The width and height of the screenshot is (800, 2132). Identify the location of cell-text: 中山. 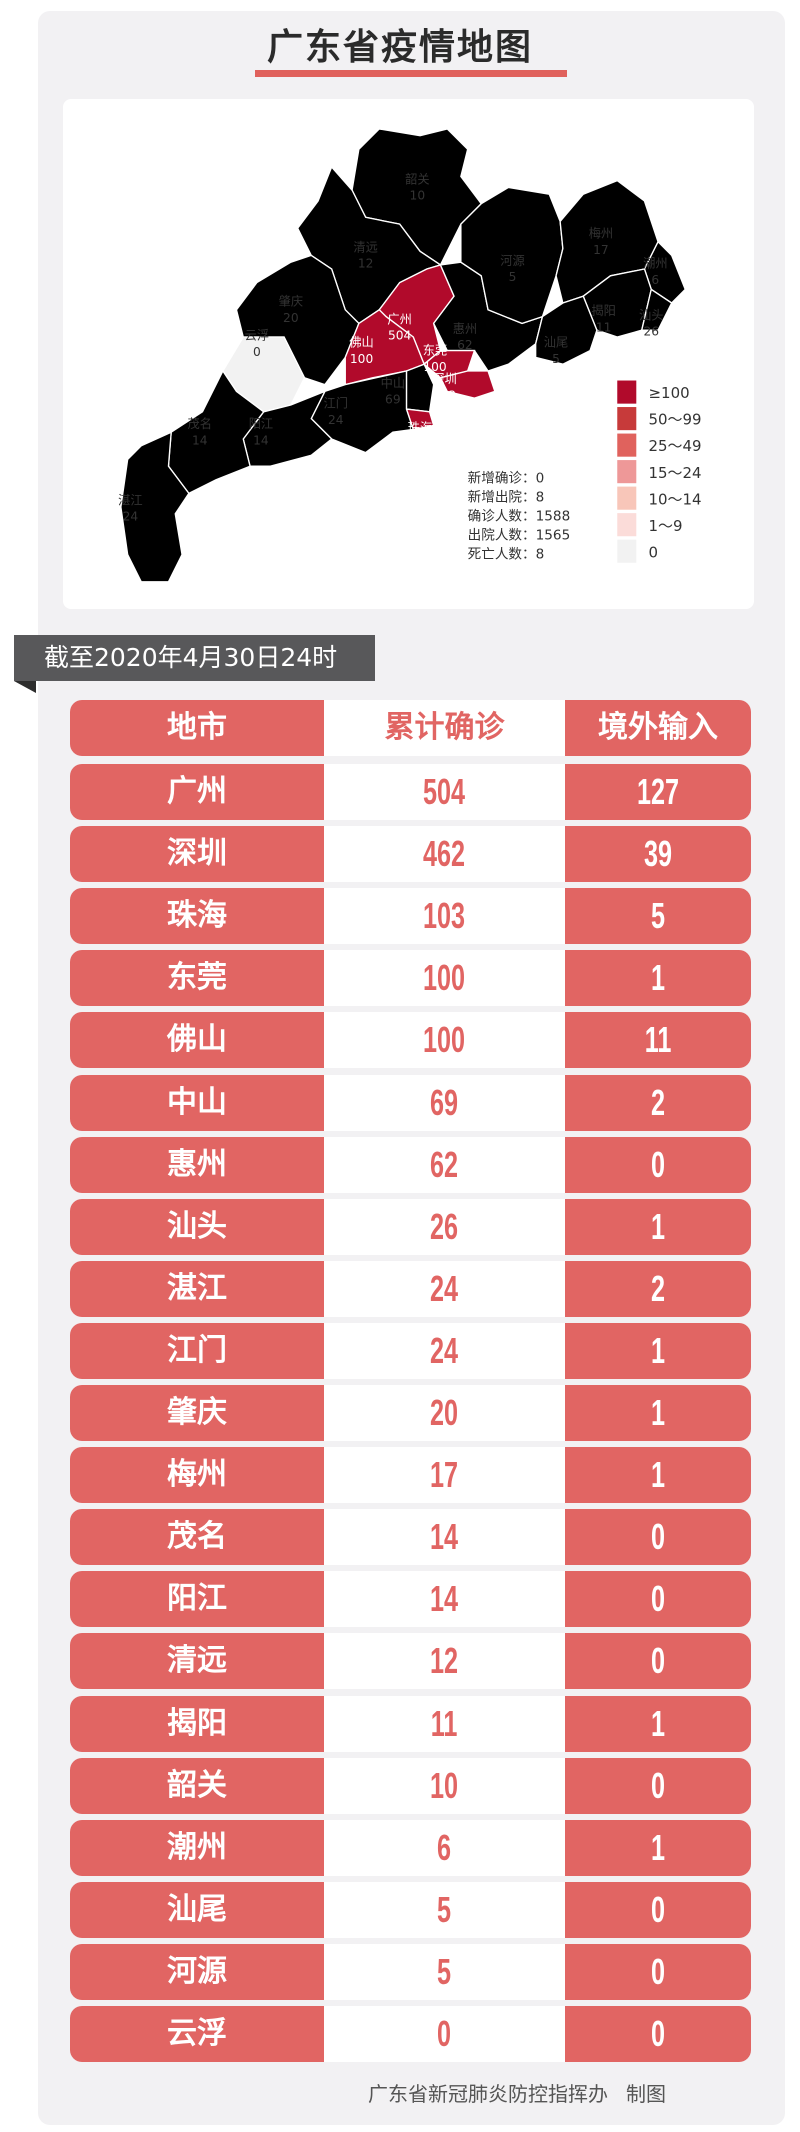
(197, 1102).